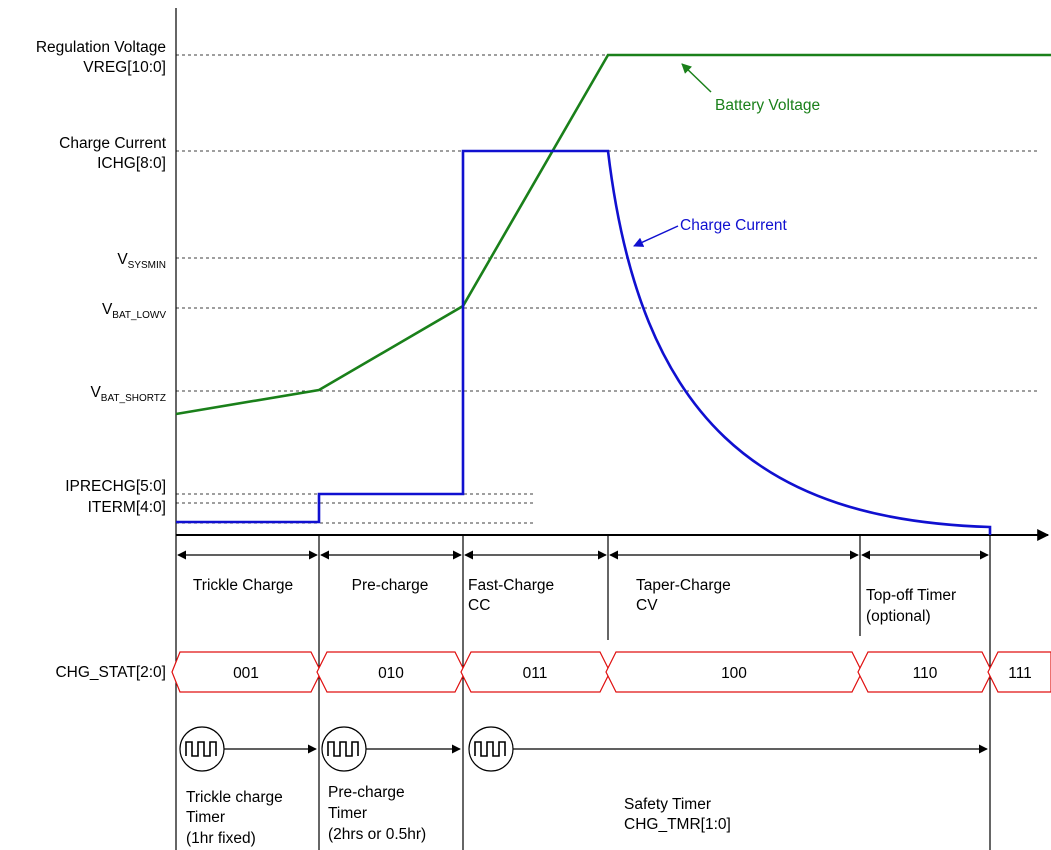 The image size is (1051, 850). Describe the element at coordinates (656, 236) in the screenshot. I see `charge-current-arrow` at that location.